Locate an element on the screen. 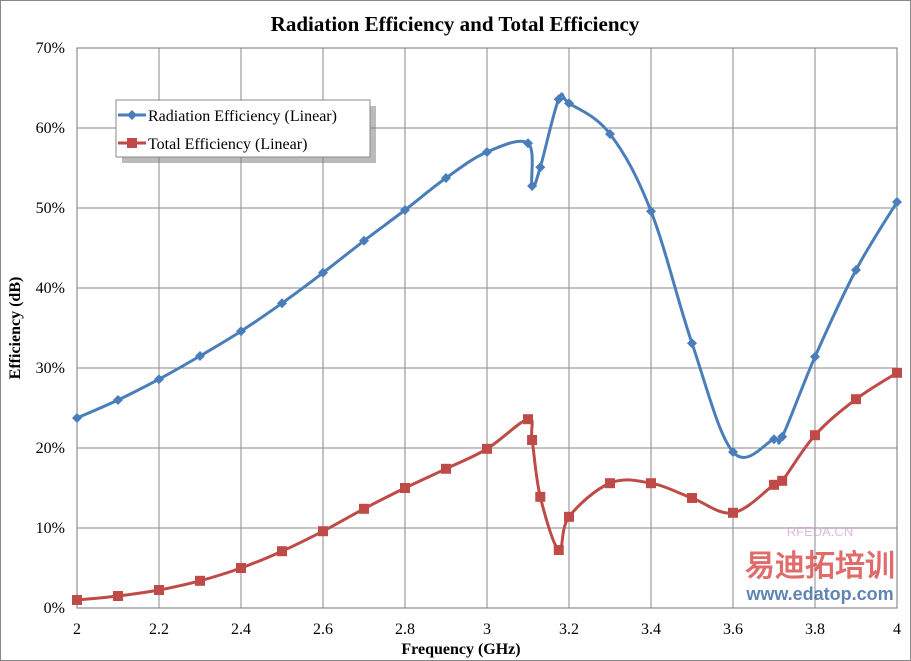 The width and height of the screenshot is (911, 661). y-tick-label: 60% is located at coordinates (50, 128).